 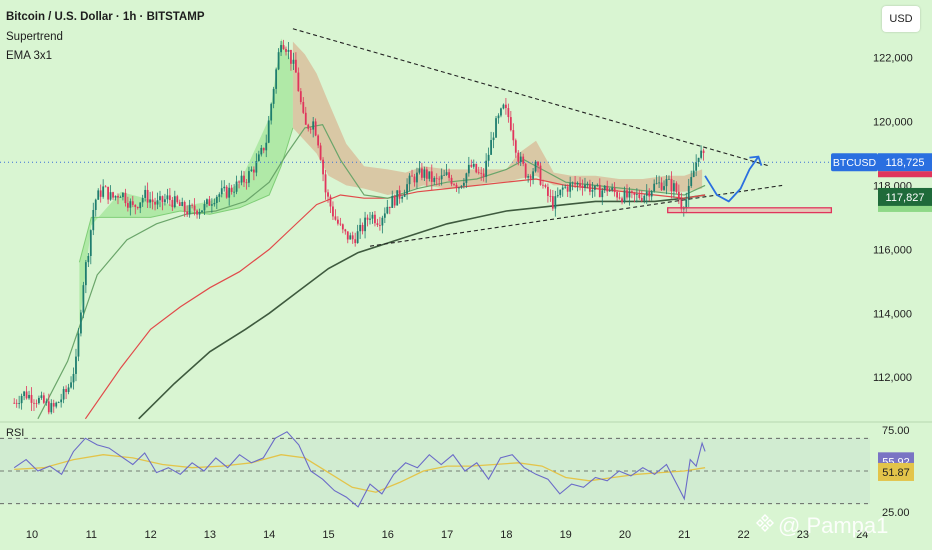 What do you see at coordinates (732, 179) in the screenshot?
I see `forecast-arrow-path` at bounding box center [732, 179].